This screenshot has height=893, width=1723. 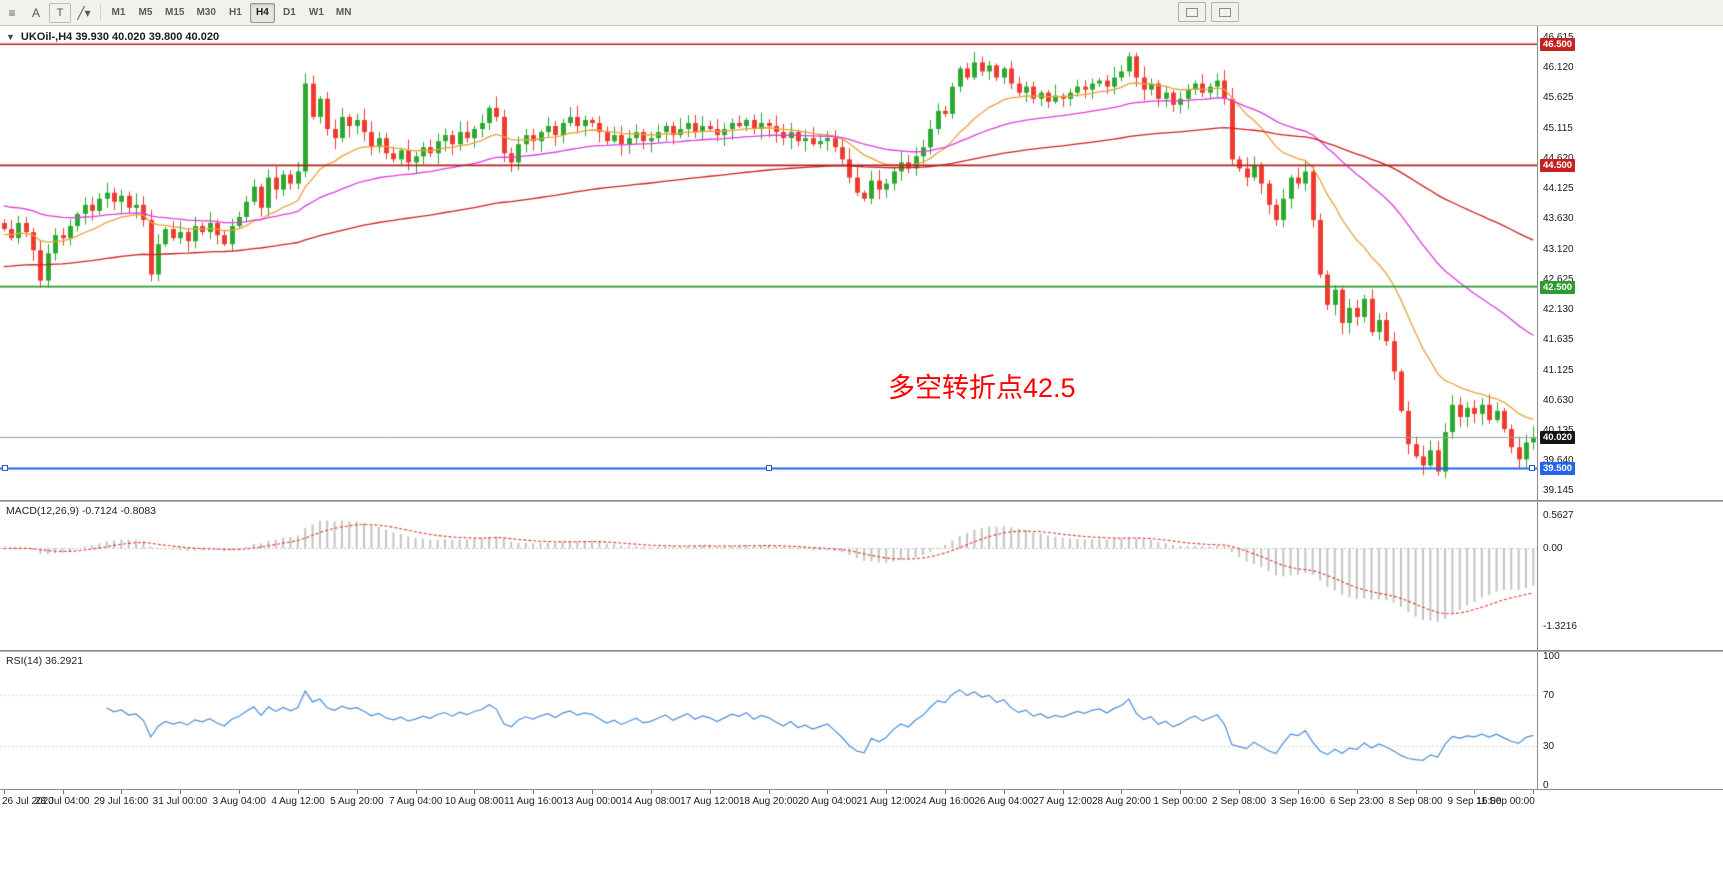 I want to click on rsi-axis-label: 0, so click(x=1546, y=785).